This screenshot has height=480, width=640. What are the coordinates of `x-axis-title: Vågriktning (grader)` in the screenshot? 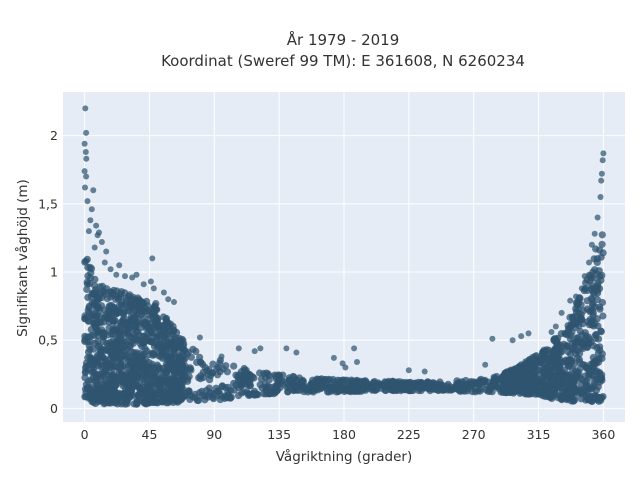 It's located at (344, 456).